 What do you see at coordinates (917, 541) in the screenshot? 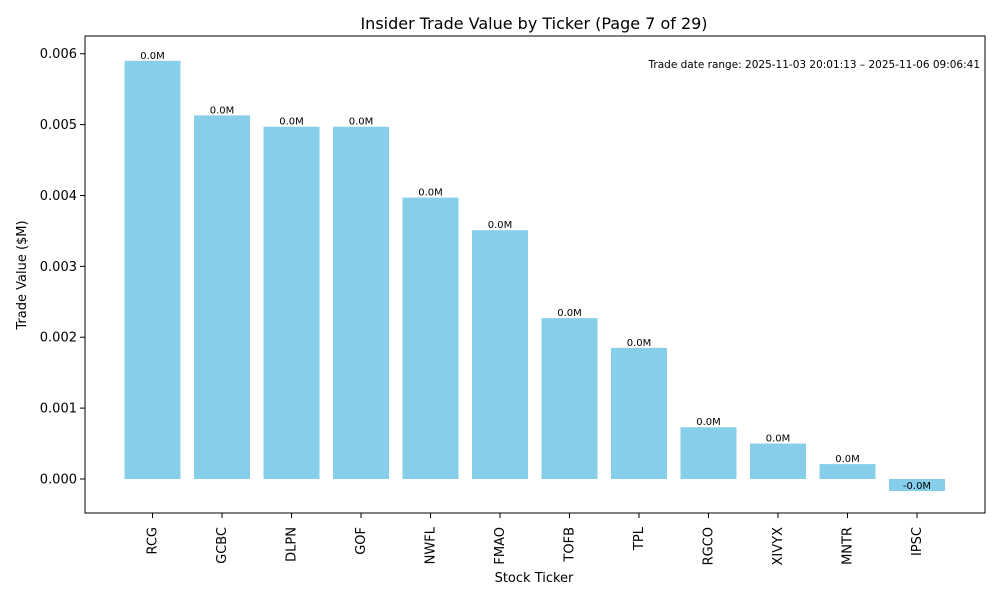
I see `x-tick-label: IPSC` at bounding box center [917, 541].